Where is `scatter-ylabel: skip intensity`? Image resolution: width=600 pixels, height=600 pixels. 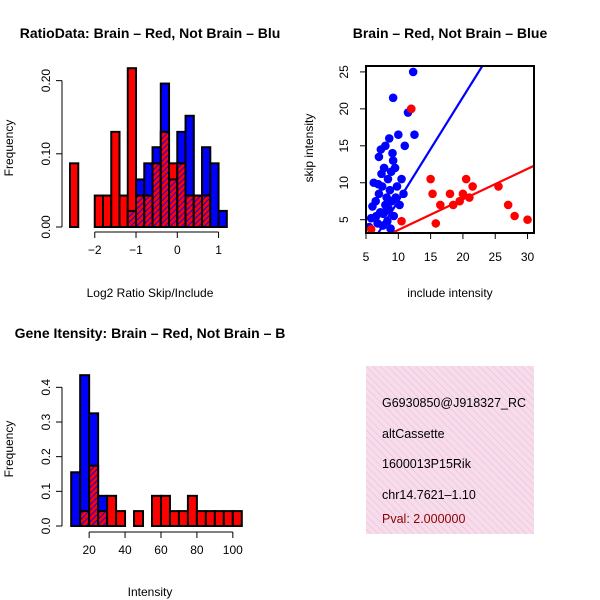
scatter-ylabel: skip intensity is located at coordinates (309, 148).